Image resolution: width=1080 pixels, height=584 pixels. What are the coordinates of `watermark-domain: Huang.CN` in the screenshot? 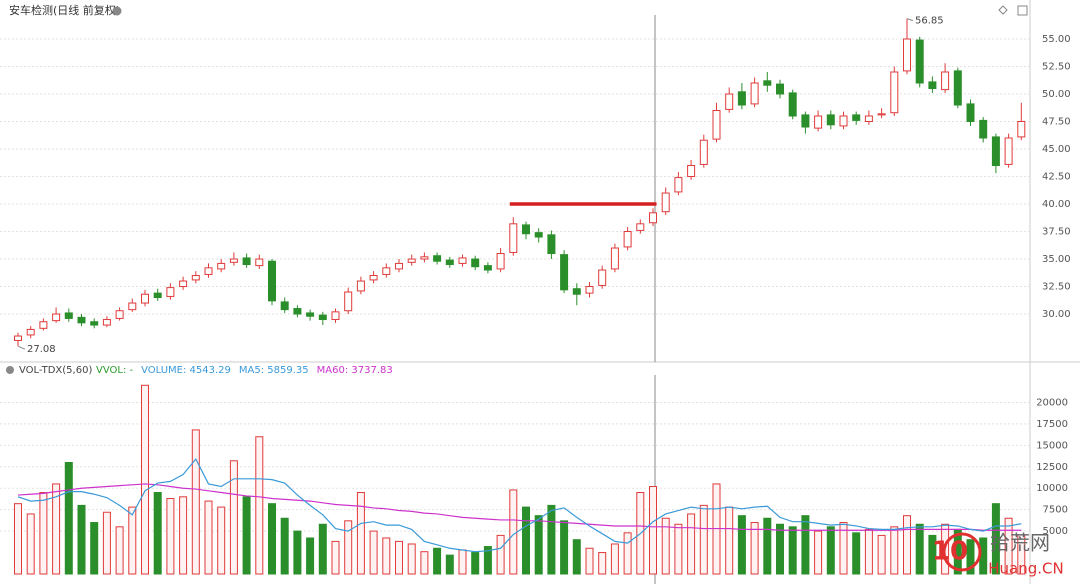 It's located at (1025, 569).